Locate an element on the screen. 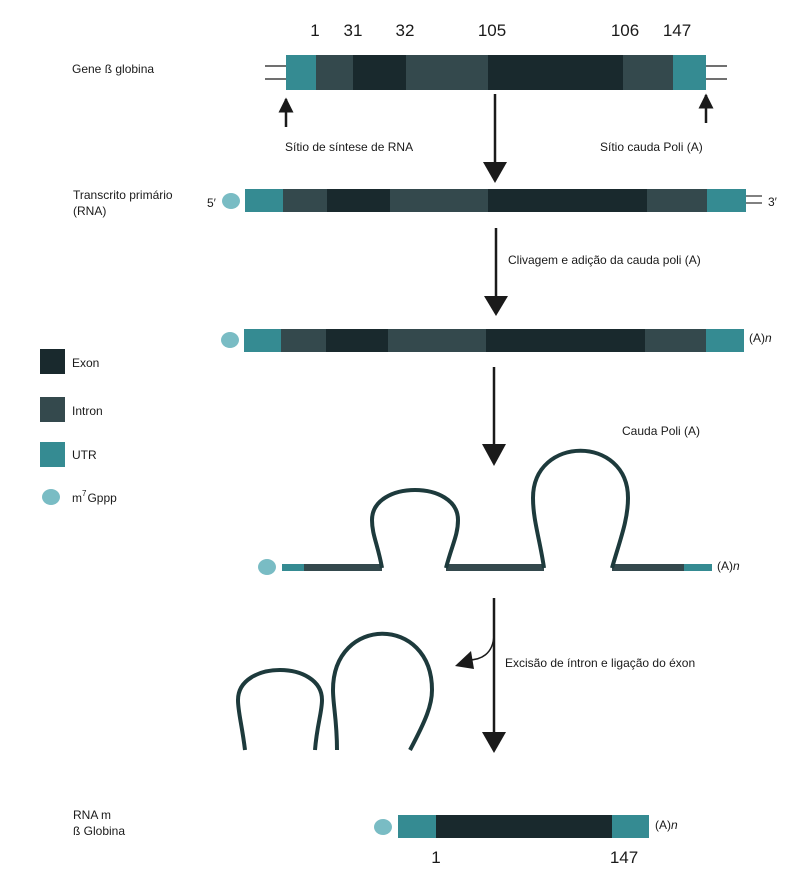 This screenshot has height=893, width=800. splicing-arrowhead is located at coordinates (494, 742).